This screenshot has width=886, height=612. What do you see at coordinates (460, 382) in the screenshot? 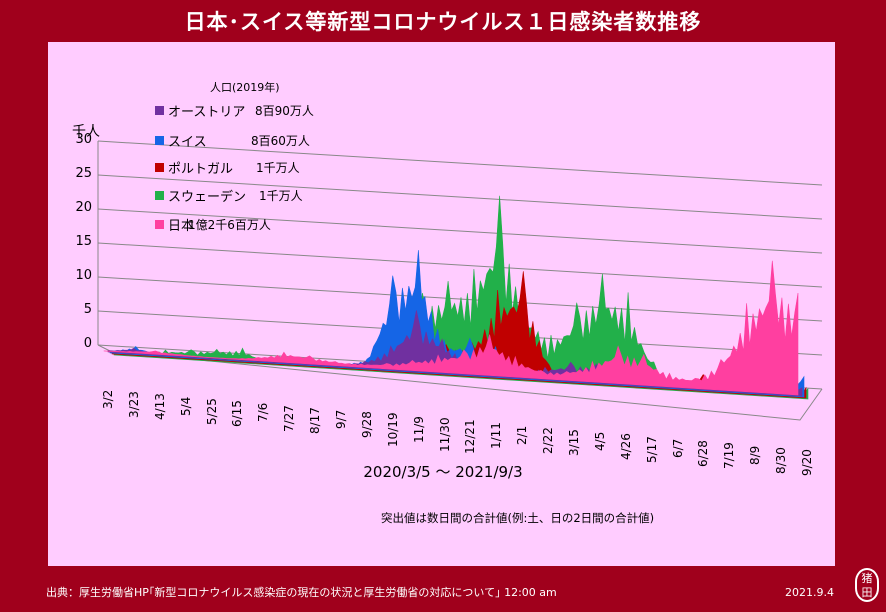
I see `chart-floor` at bounding box center [460, 382].